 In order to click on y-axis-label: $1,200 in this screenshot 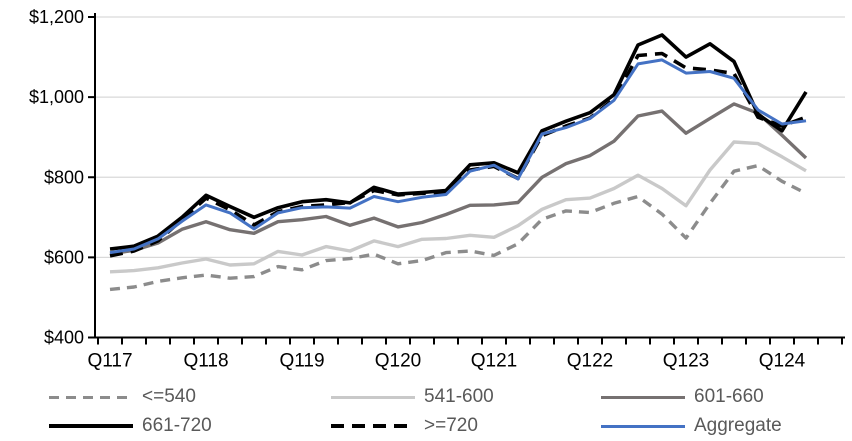, I will do `click(56, 17)`.